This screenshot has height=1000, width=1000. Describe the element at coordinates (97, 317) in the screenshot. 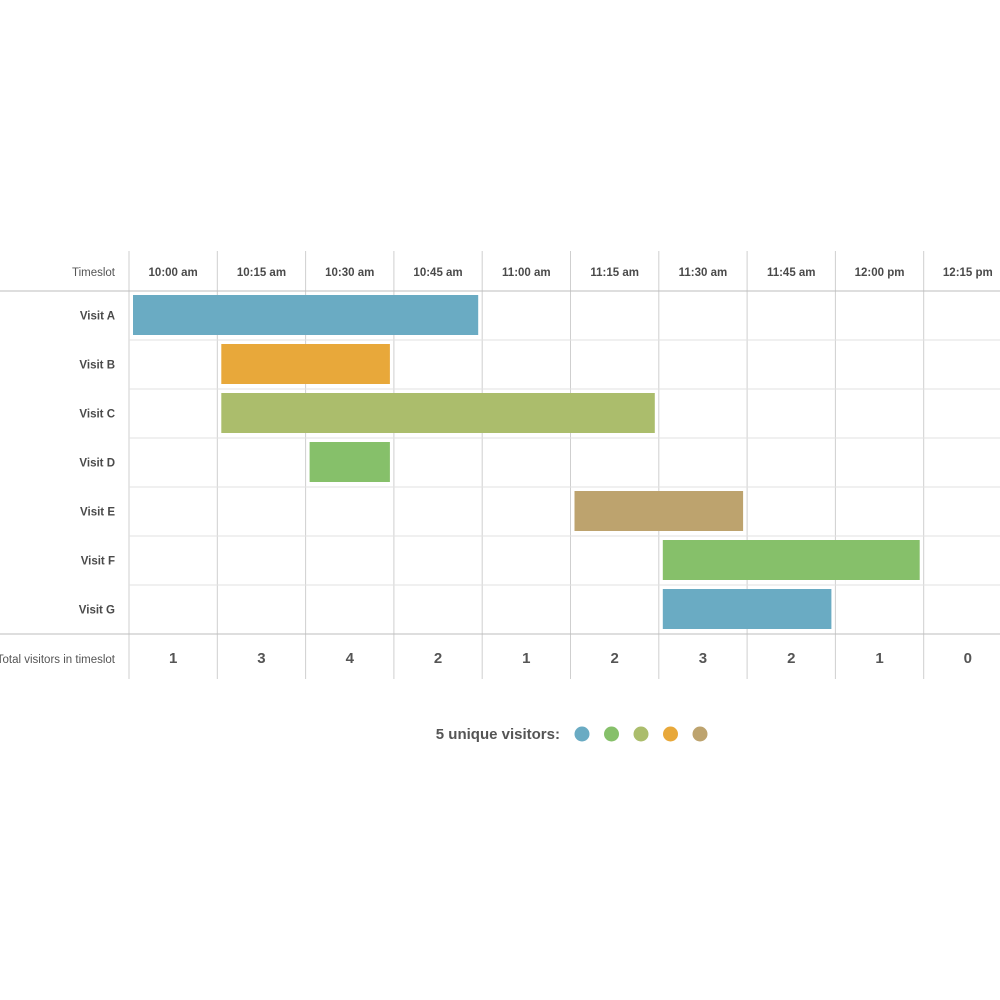

I see `visit-label: Visit A` at that location.